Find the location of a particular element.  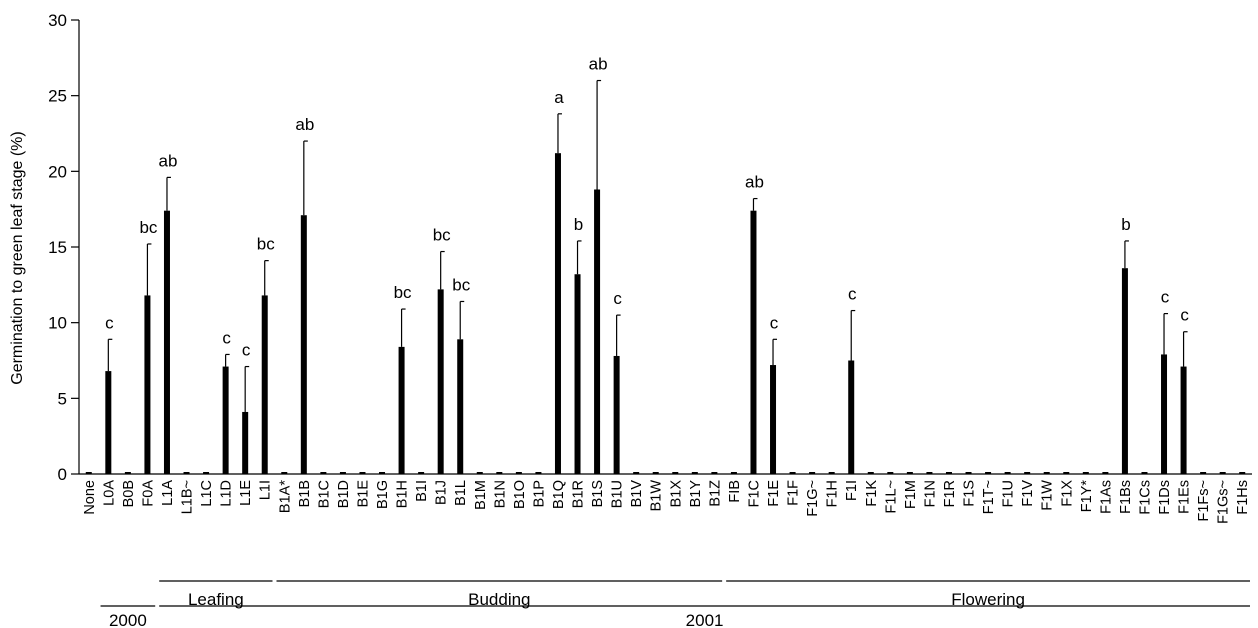

x-tick-label: F1U is located at coordinates (1009, 493).